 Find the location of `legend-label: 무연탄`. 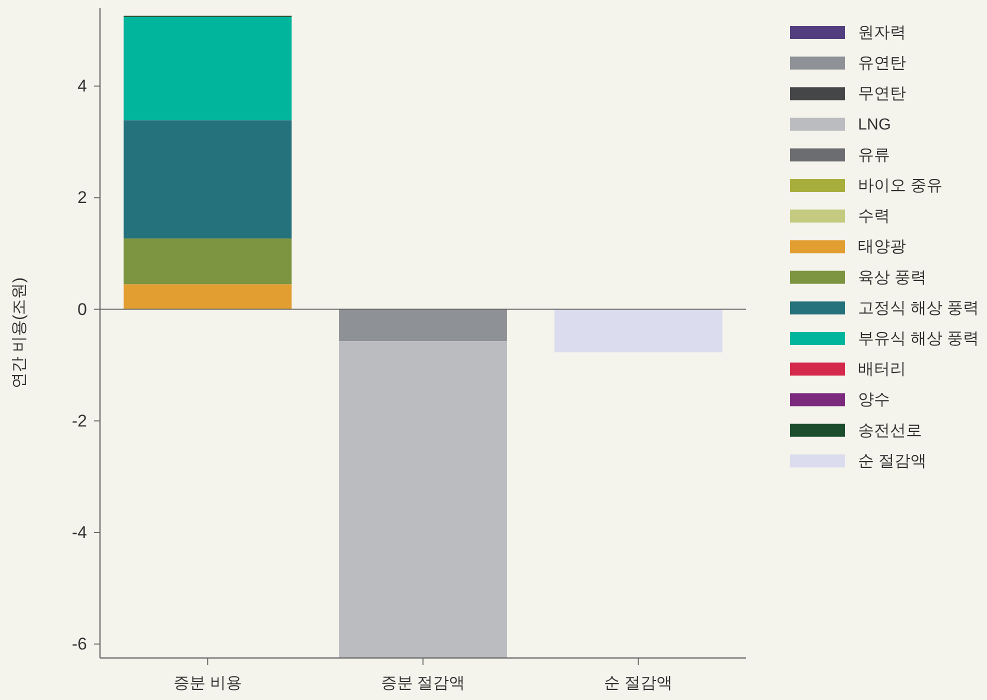

legend-label: 무연탄 is located at coordinates (882, 94).